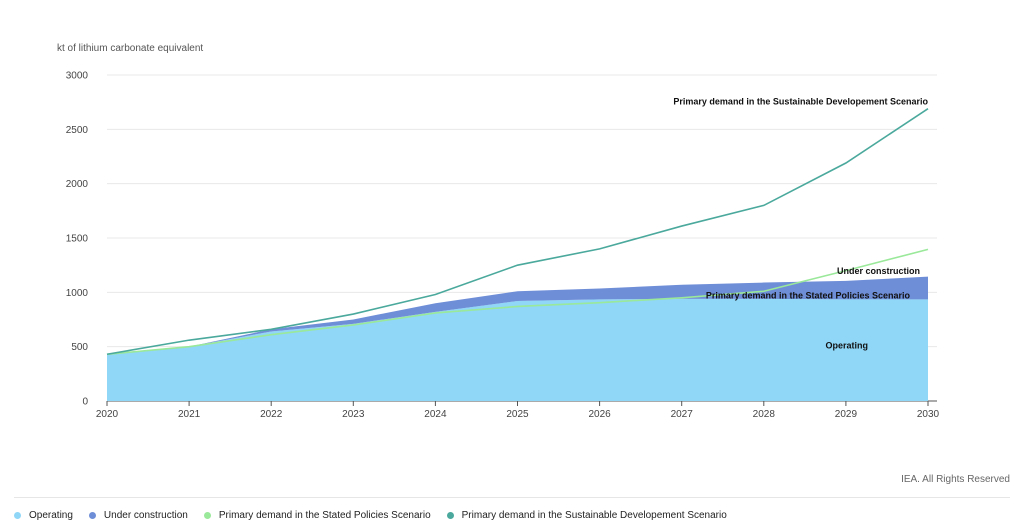 The height and width of the screenshot is (532, 1024). I want to click on x-tick-label: 2029, so click(846, 414).